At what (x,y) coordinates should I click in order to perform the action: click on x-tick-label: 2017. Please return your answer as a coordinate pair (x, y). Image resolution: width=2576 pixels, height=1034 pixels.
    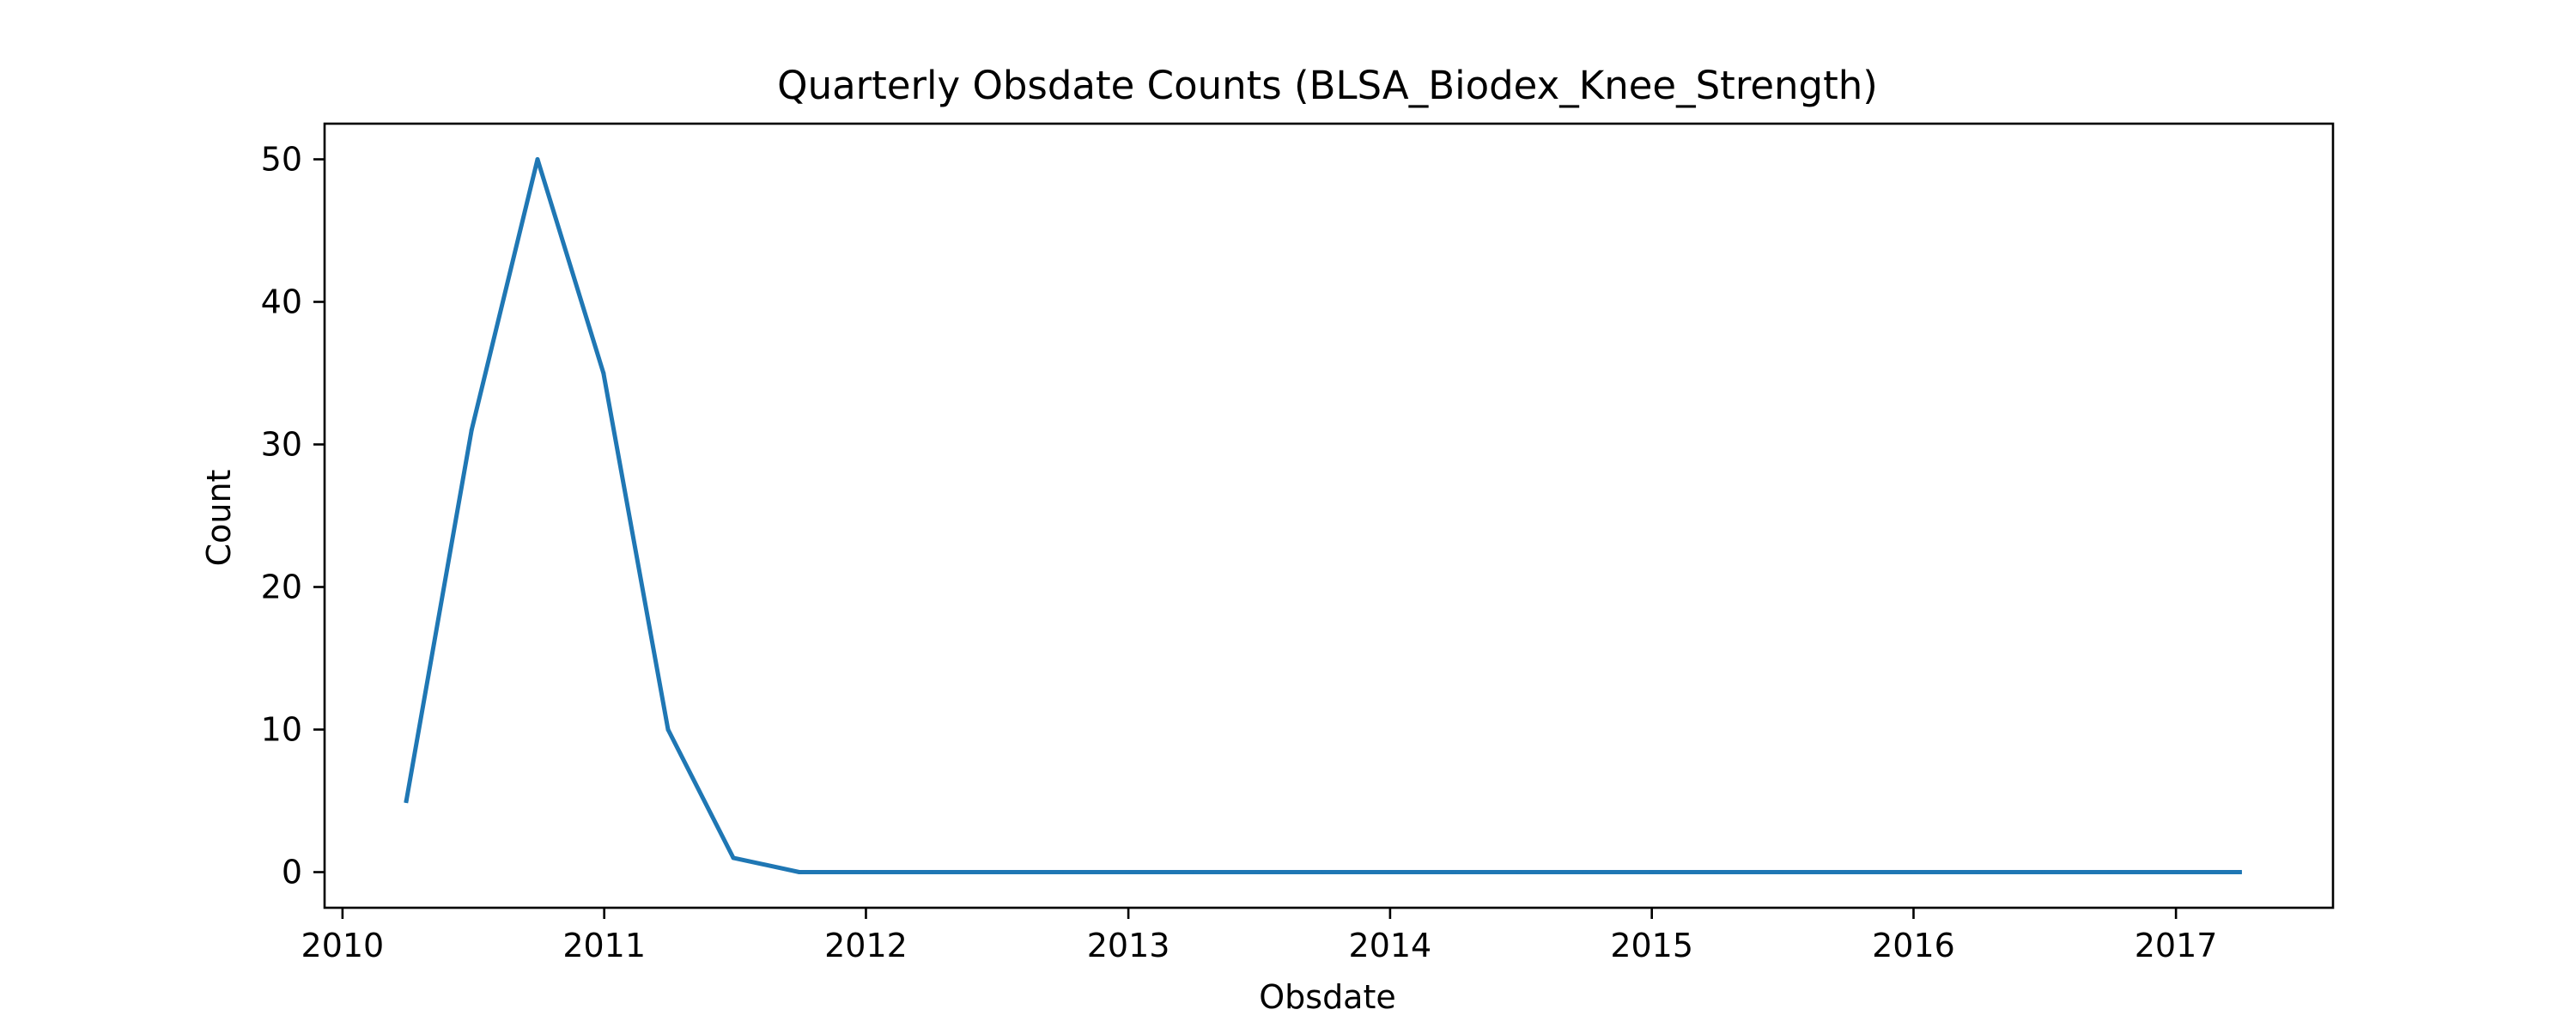
    Looking at the image, I should click on (2177, 945).